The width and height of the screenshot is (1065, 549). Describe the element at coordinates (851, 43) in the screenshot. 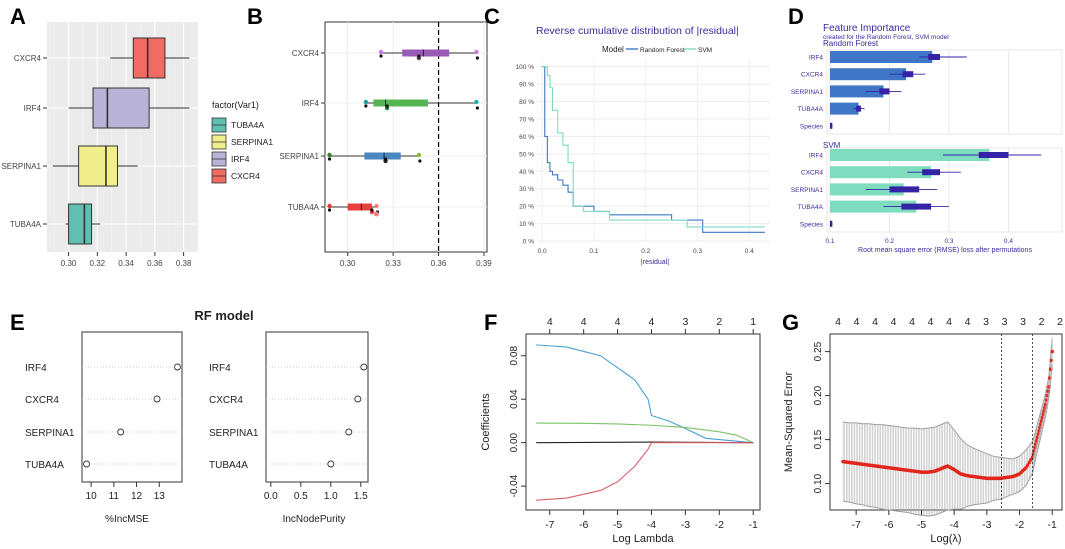

I see `group-label: Random Forest` at that location.